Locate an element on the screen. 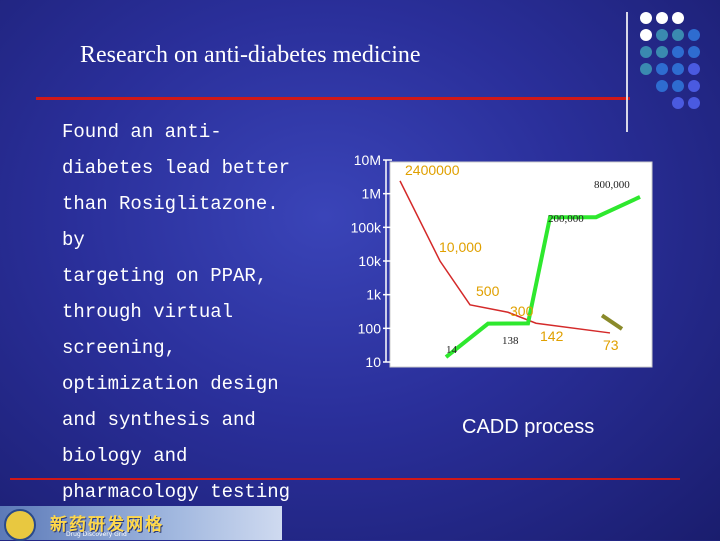 This screenshot has width=720, height=541. green-series-label: 14 is located at coordinates (452, 350).